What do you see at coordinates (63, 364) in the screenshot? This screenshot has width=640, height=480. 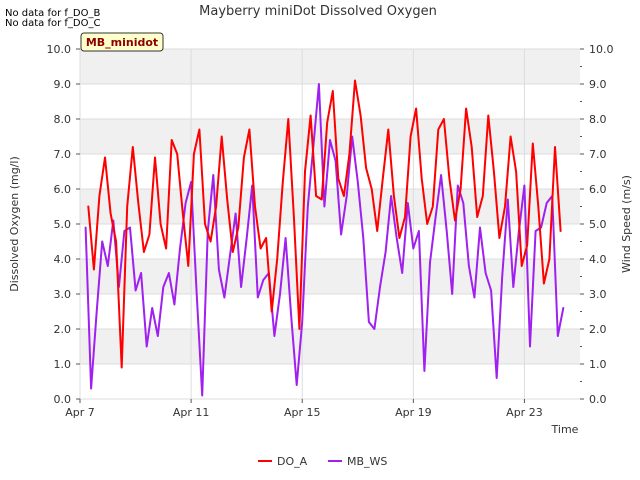 I see `y-tick-label-left: 1.0` at bounding box center [63, 364].